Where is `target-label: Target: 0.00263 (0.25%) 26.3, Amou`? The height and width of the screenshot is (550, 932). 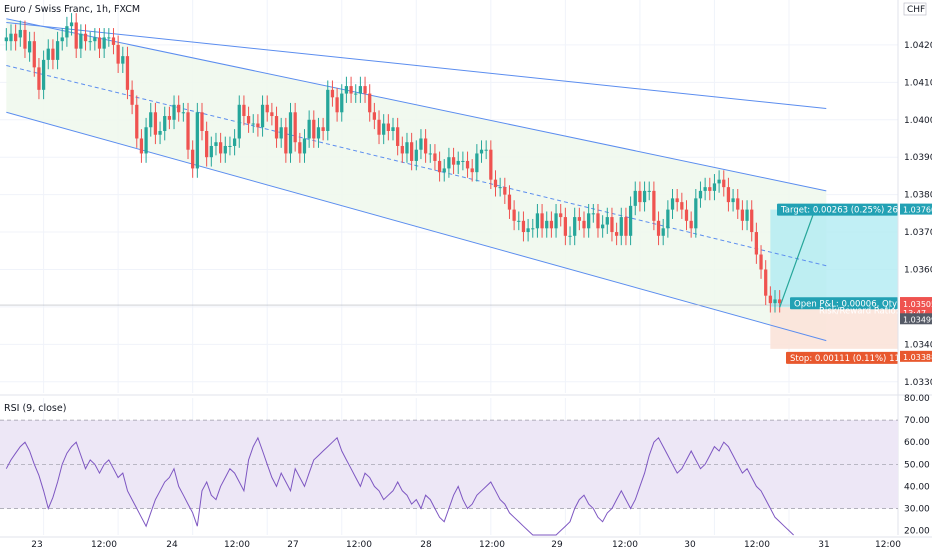 target-label: Target: 0.00263 (0.25%) 26.3, Amou is located at coordinates (856, 211).